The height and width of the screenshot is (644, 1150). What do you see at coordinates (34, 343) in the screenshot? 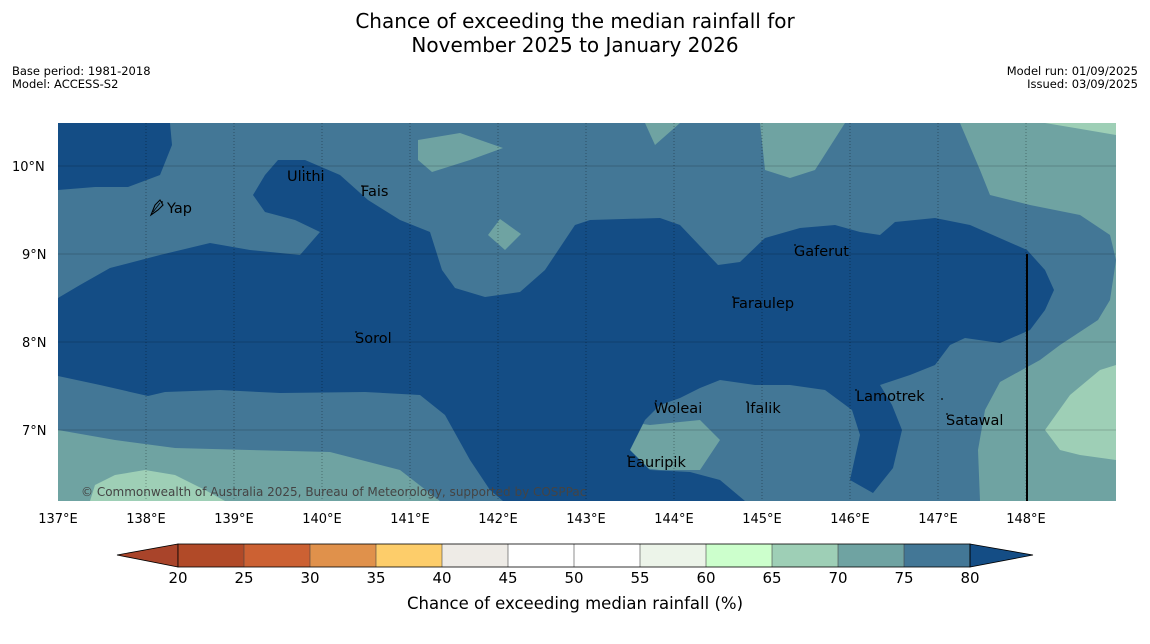
I see `y-tick-8n: 8°N` at bounding box center [34, 343].